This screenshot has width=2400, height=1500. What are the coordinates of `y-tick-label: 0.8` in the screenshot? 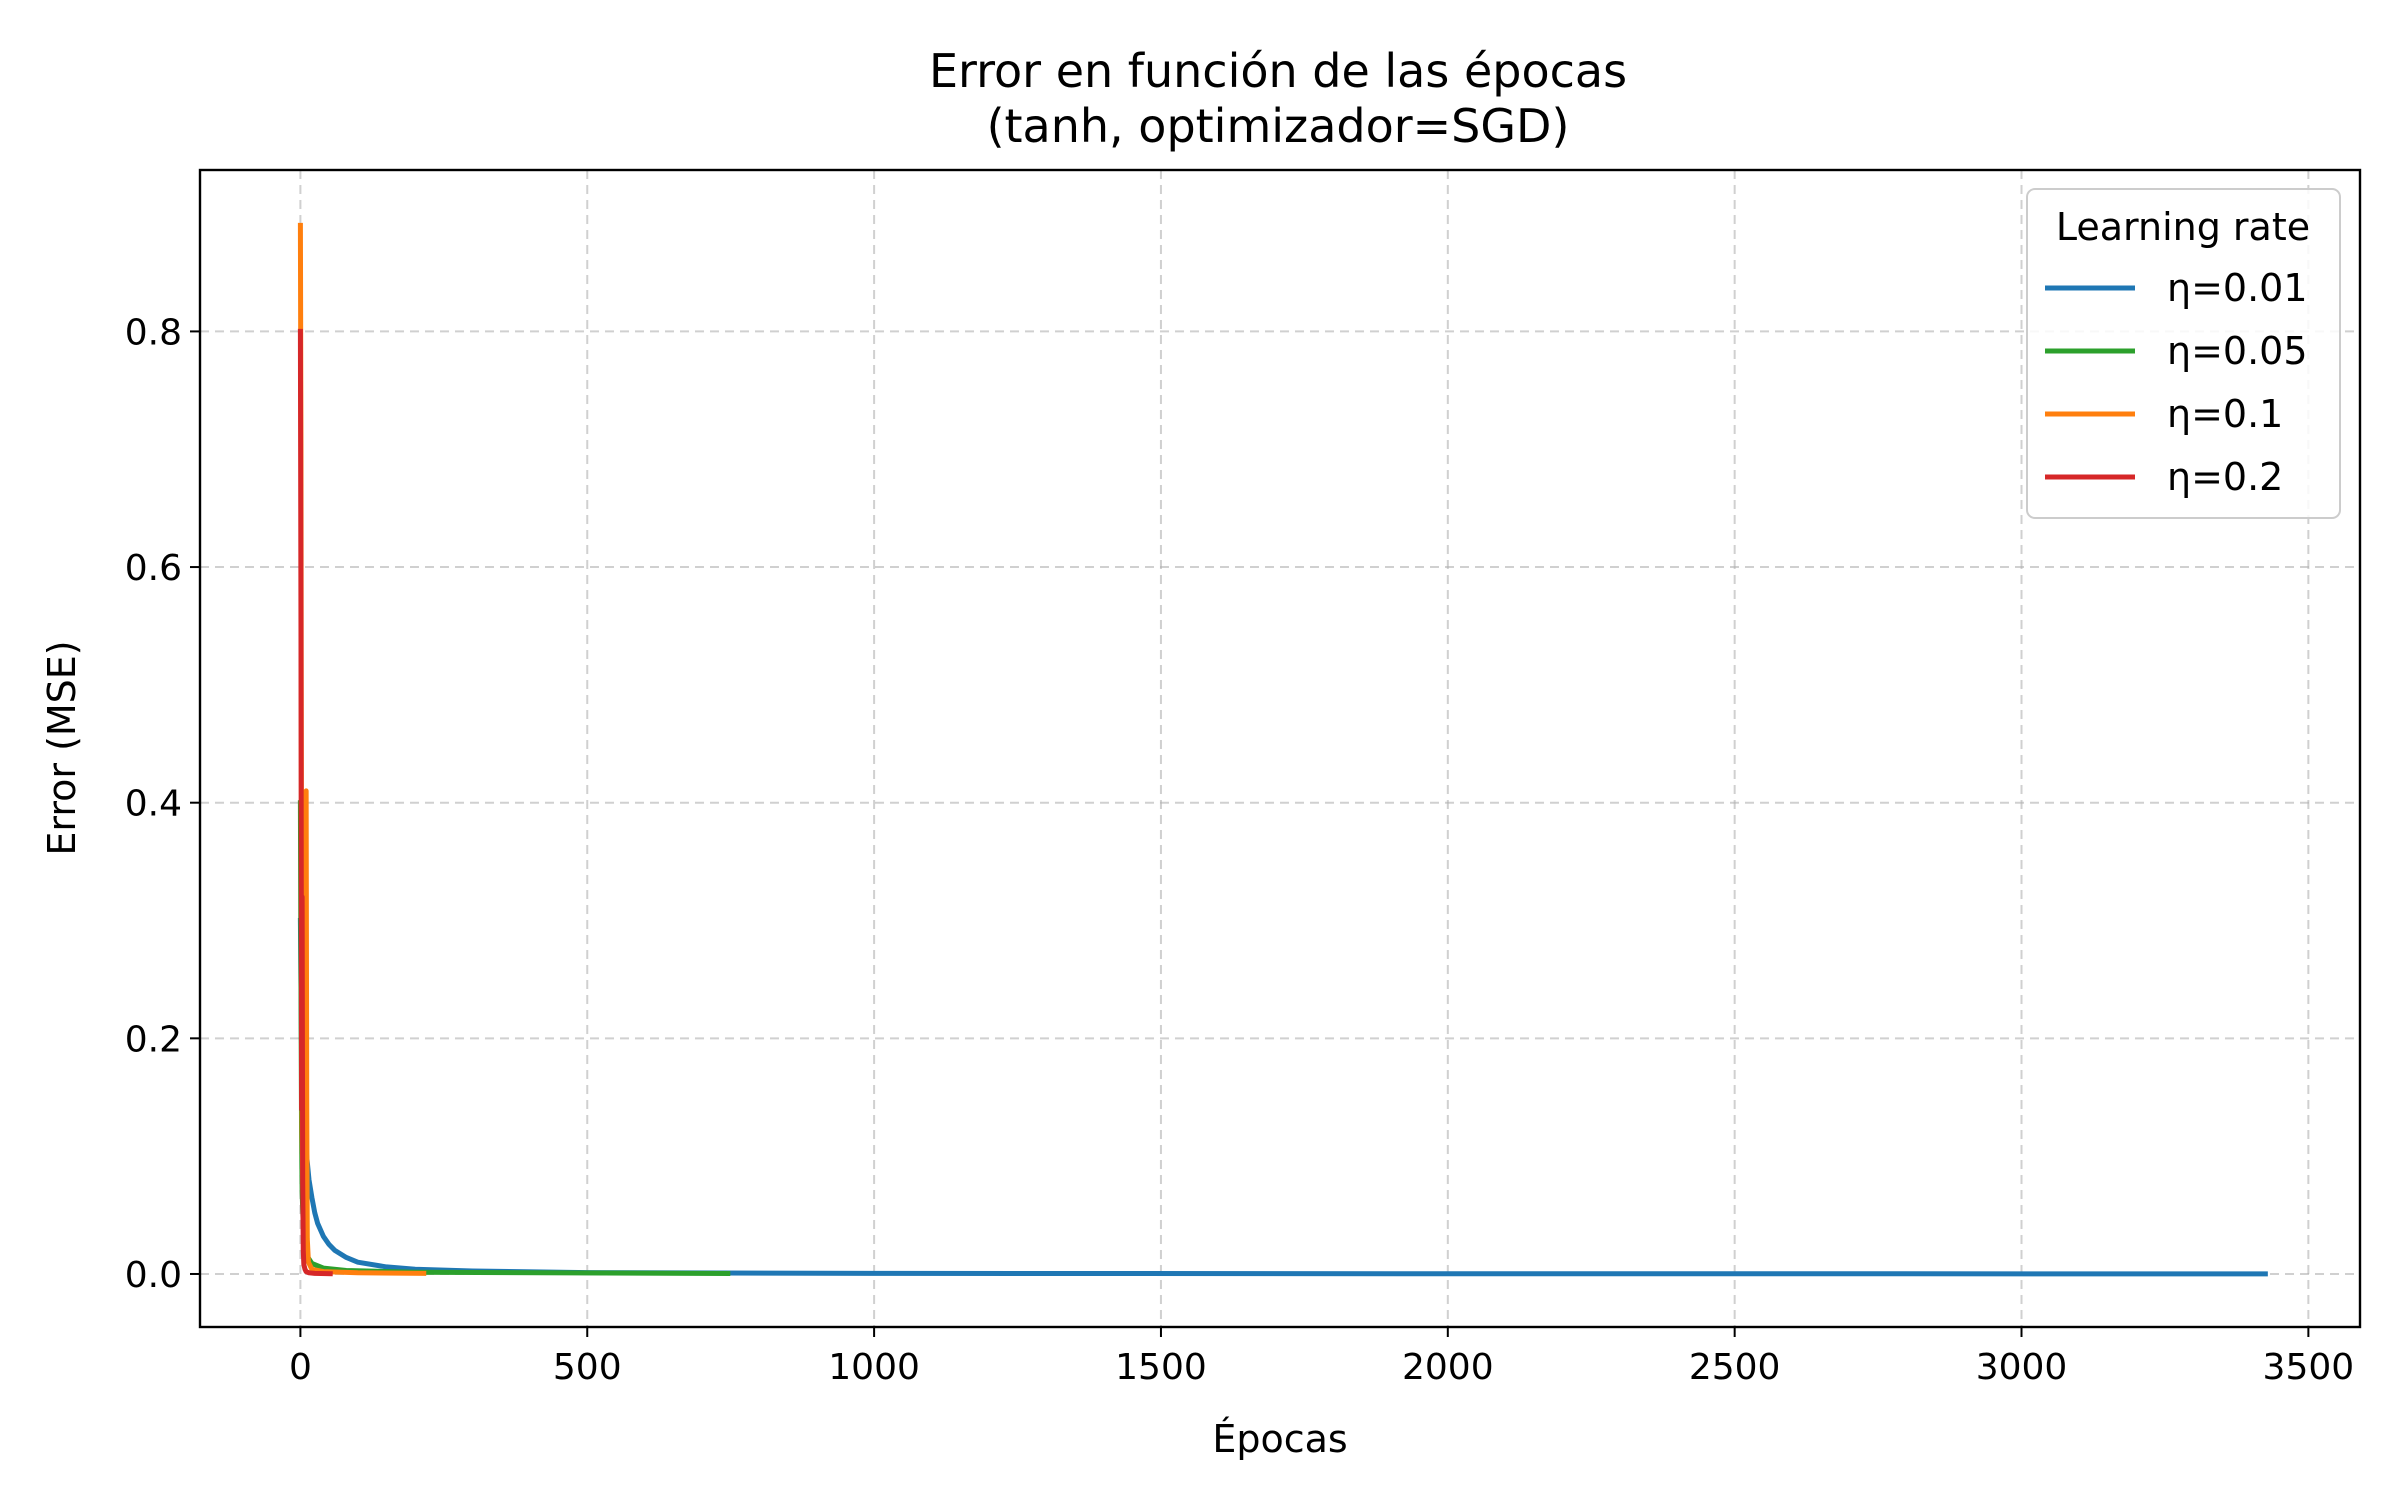 It's located at (153, 332).